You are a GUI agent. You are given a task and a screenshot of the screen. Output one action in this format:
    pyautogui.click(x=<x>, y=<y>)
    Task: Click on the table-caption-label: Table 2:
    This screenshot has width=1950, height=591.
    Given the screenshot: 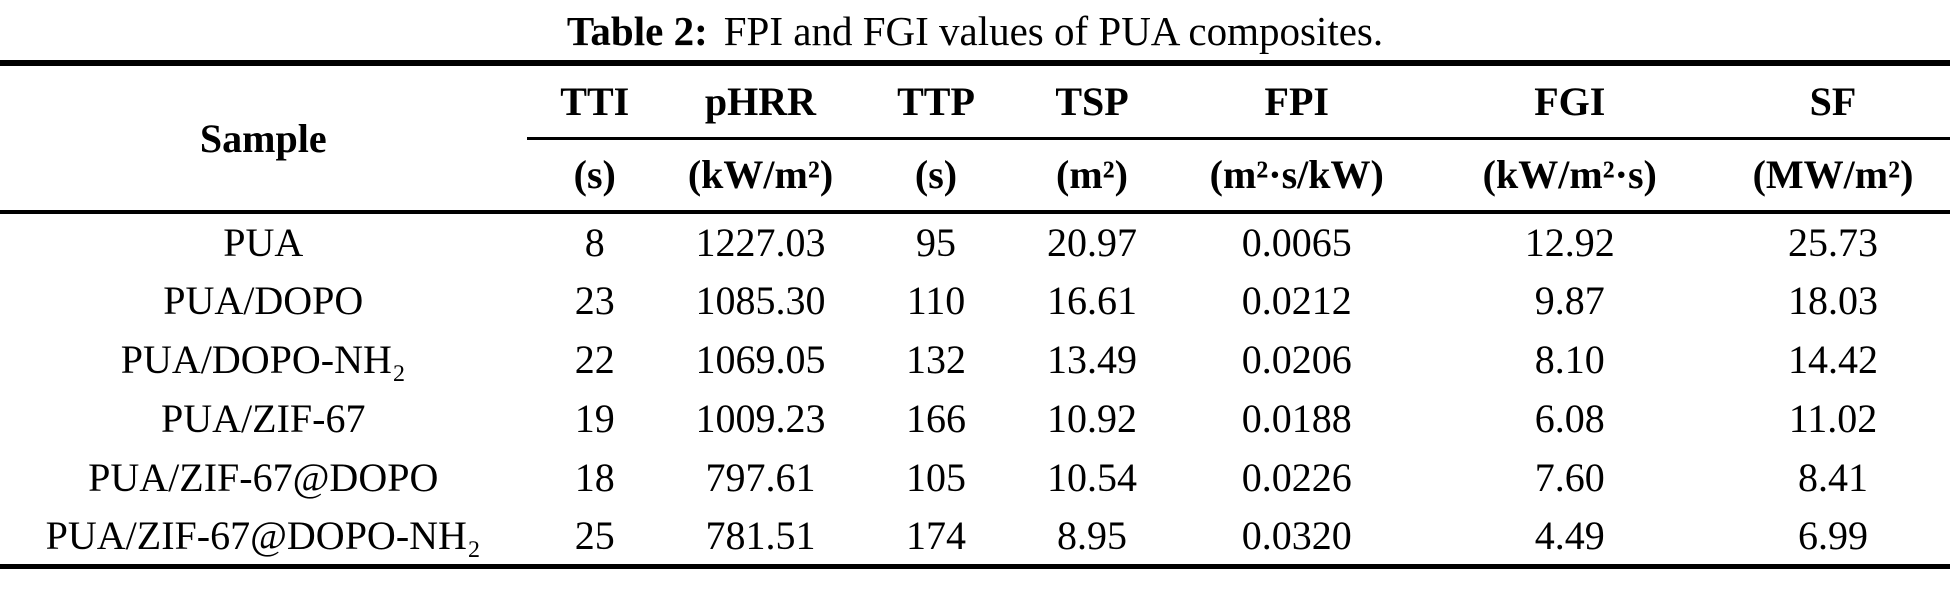 What is the action you would take?
    pyautogui.click(x=637, y=31)
    